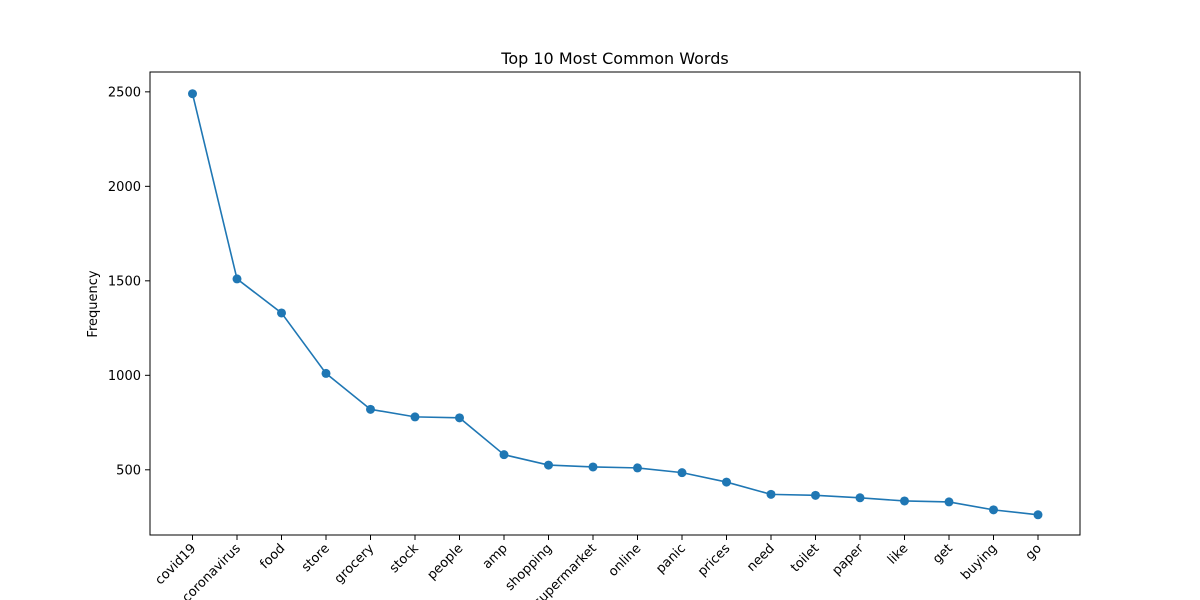 The width and height of the screenshot is (1200, 600). I want to click on x-tick-label: panic, so click(671, 559).